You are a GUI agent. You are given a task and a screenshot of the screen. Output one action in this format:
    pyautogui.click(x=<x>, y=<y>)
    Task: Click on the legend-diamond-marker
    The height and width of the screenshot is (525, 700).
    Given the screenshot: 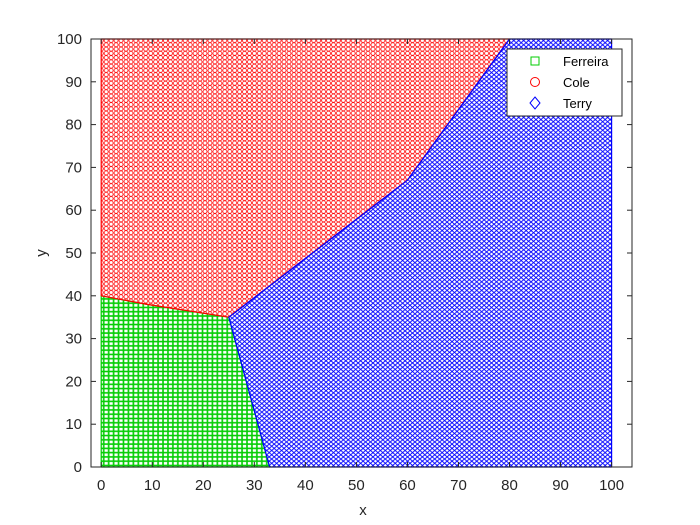 What is the action you would take?
    pyautogui.click(x=535, y=103)
    